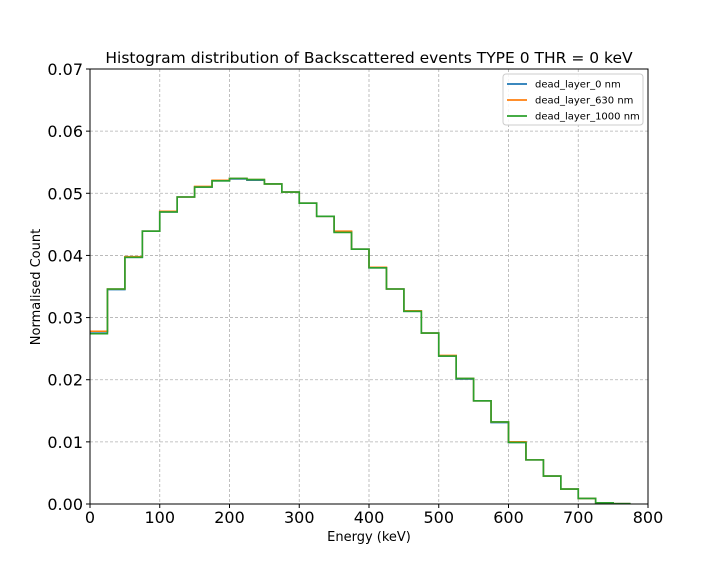 The width and height of the screenshot is (720, 576). Describe the element at coordinates (578, 517) in the screenshot. I see `x-tick-label: 700` at that location.